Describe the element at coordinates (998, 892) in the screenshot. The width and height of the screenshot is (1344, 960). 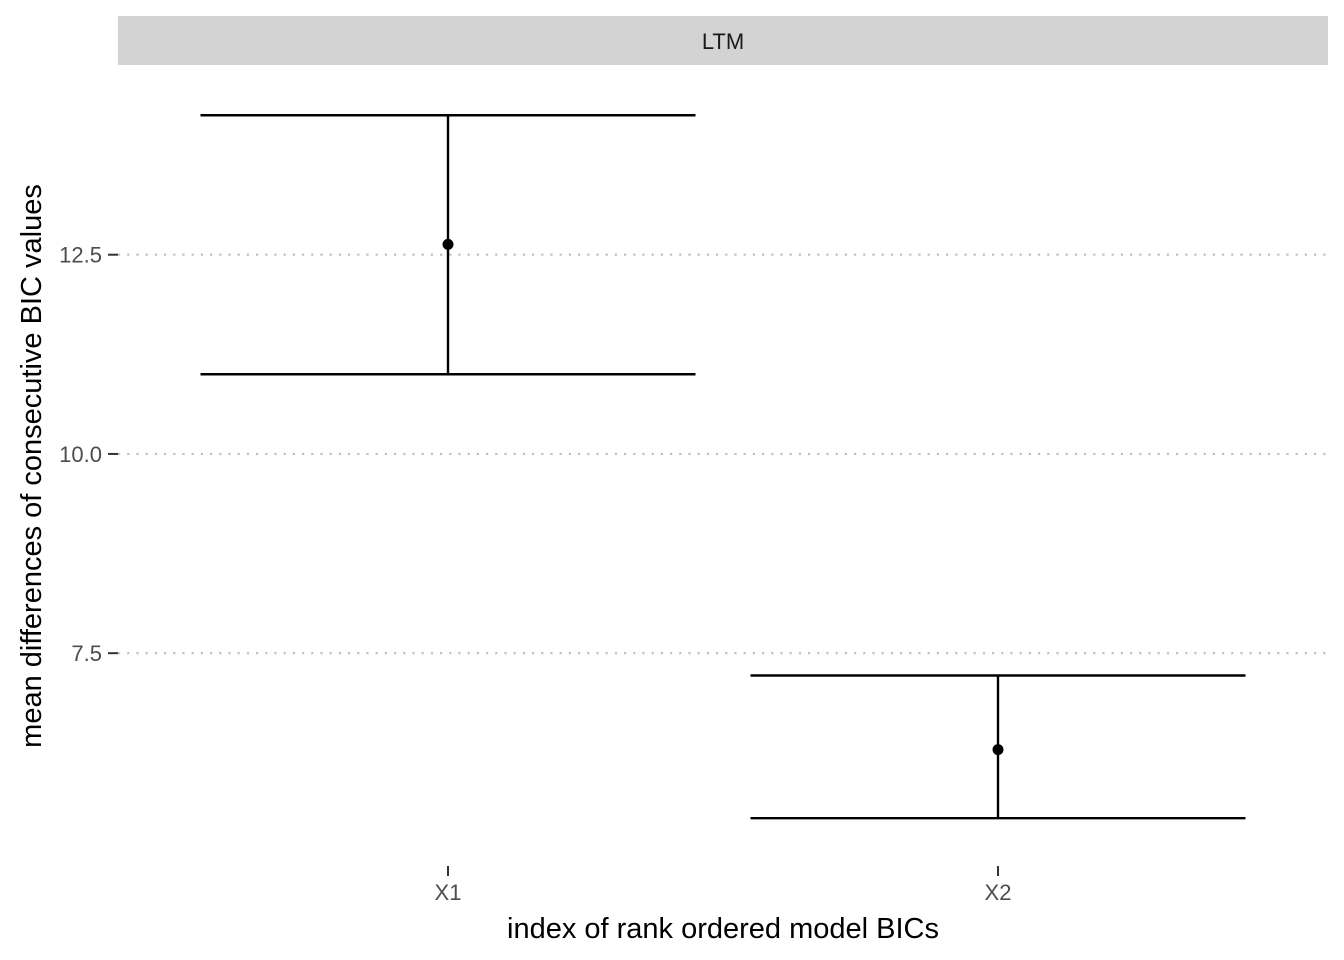
I see `x-tick-label: X2` at that location.